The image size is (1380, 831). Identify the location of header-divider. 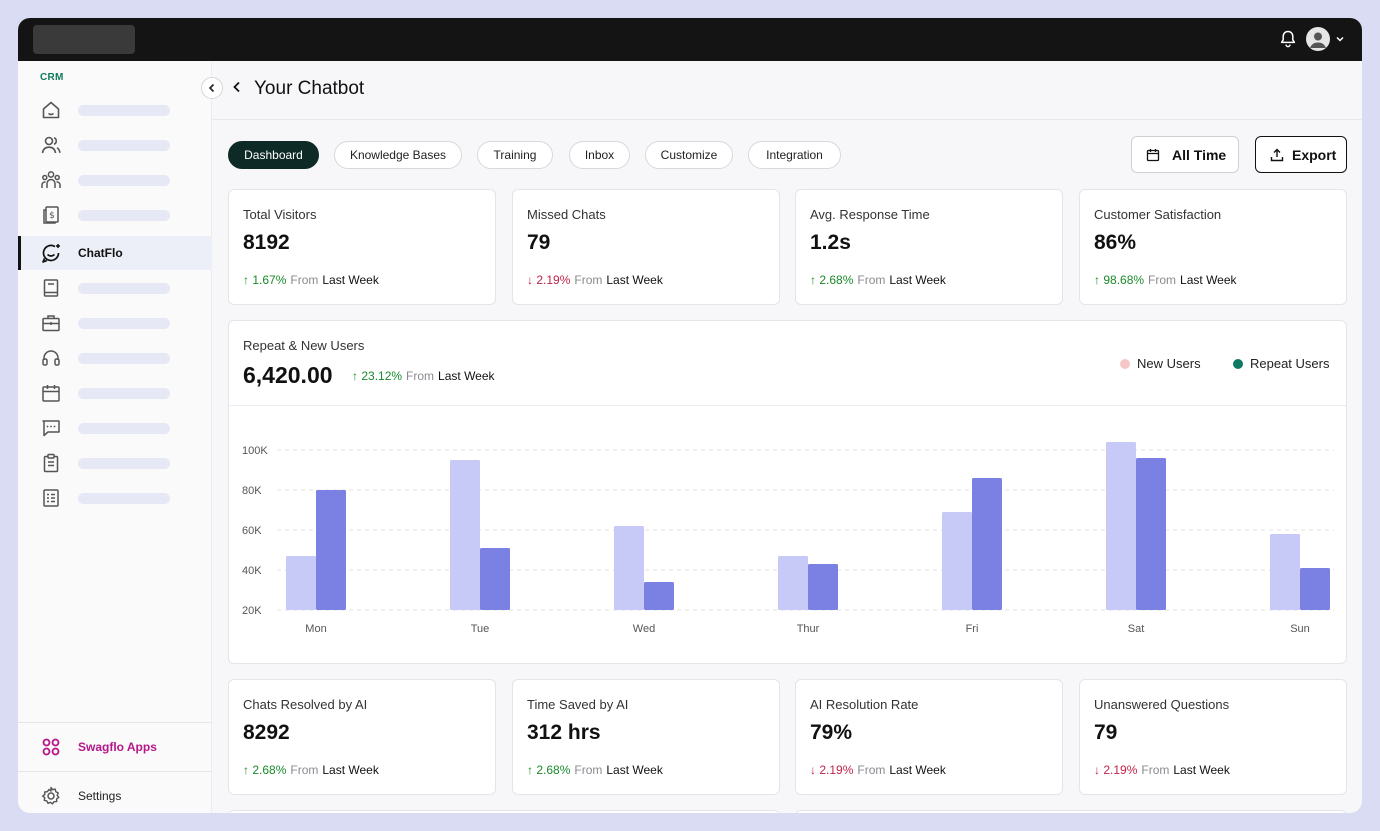
(787, 119).